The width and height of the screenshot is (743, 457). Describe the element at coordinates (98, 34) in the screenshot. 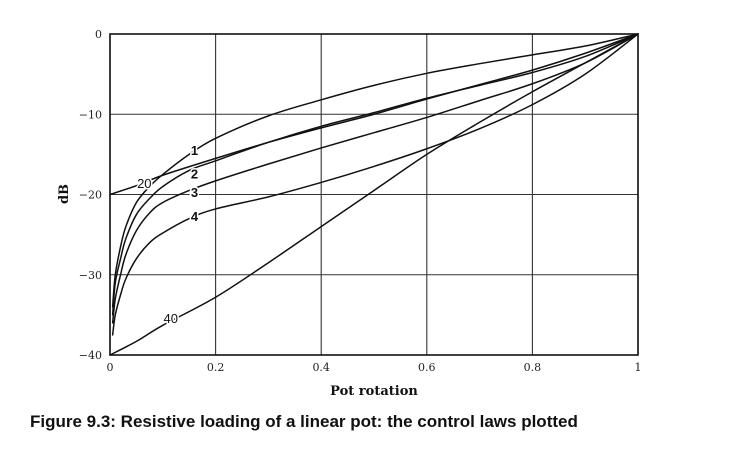

I see `y-tick-label: 0` at that location.